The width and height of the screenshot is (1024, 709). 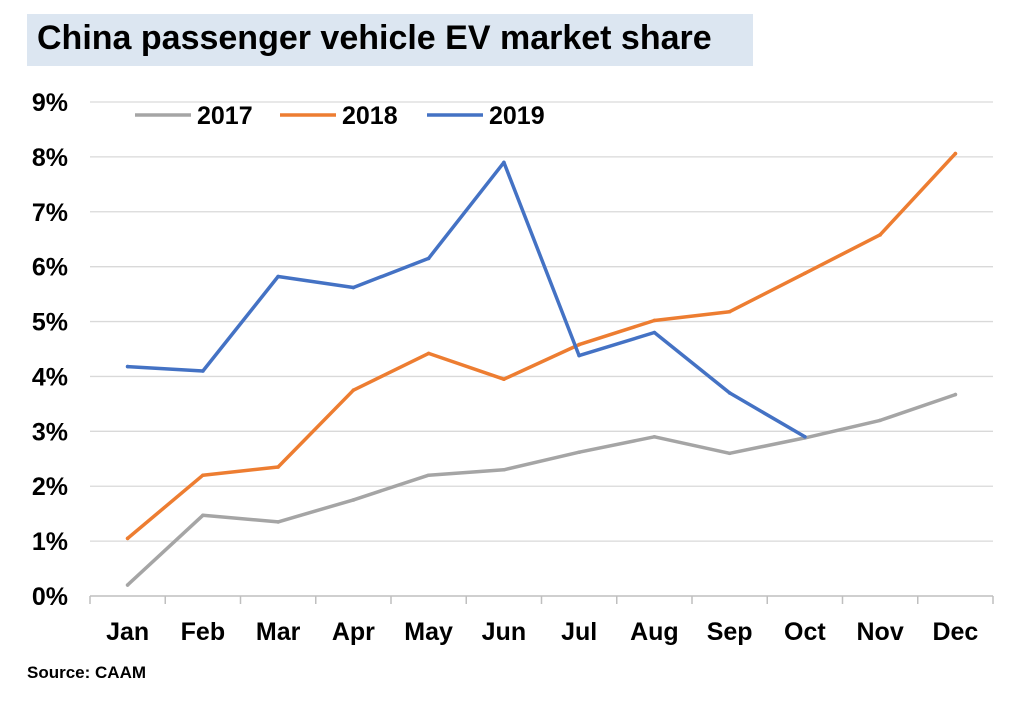 I want to click on x-tick-label: Aug, so click(x=654, y=632).